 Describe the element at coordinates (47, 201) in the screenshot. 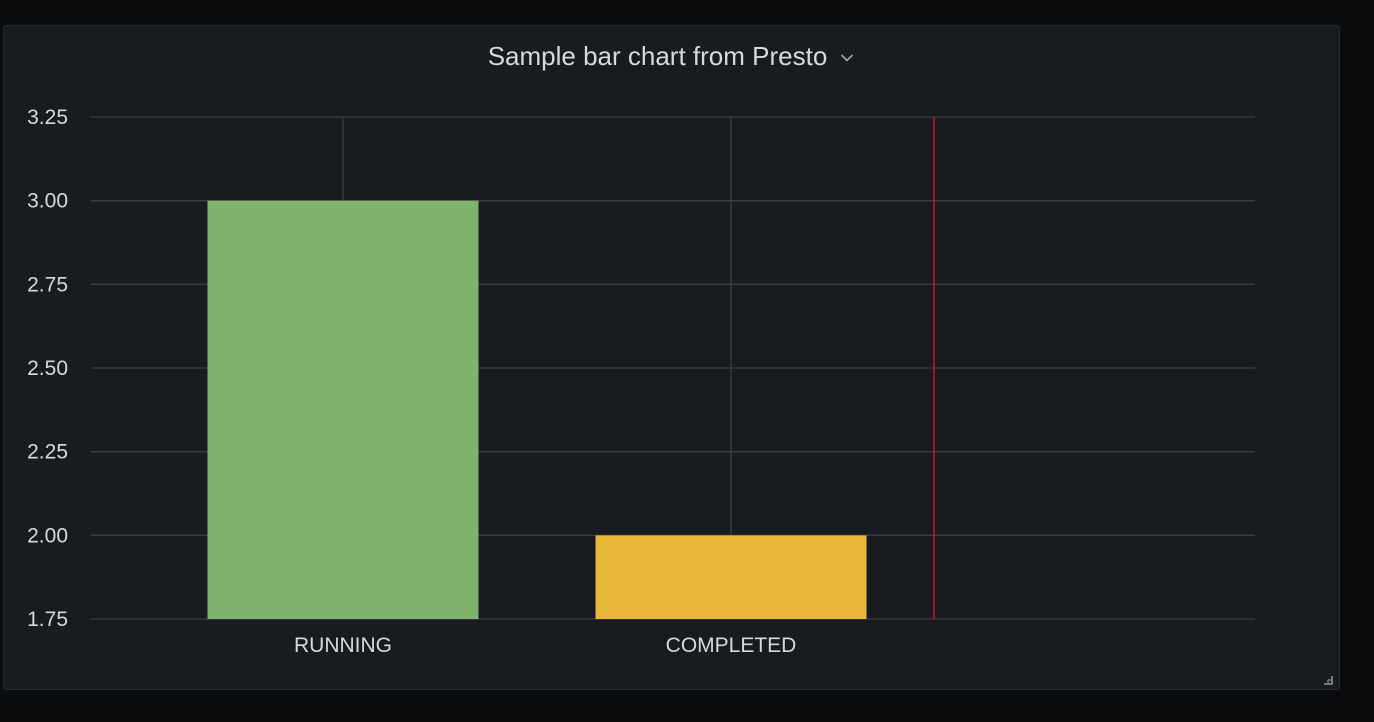

I see `y-tick-label: 3.00` at that location.